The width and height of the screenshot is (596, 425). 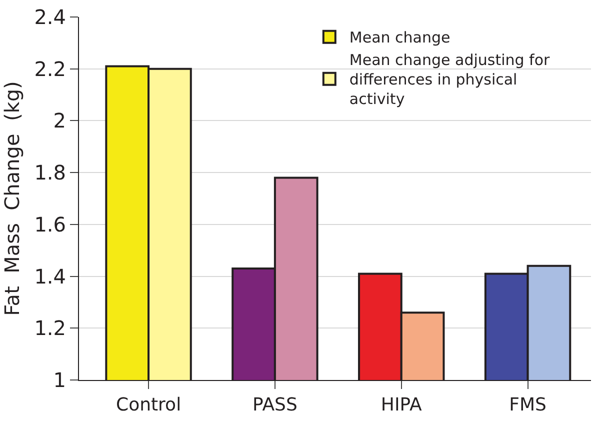 I want to click on x-tick-label: FMS, so click(x=527, y=405).